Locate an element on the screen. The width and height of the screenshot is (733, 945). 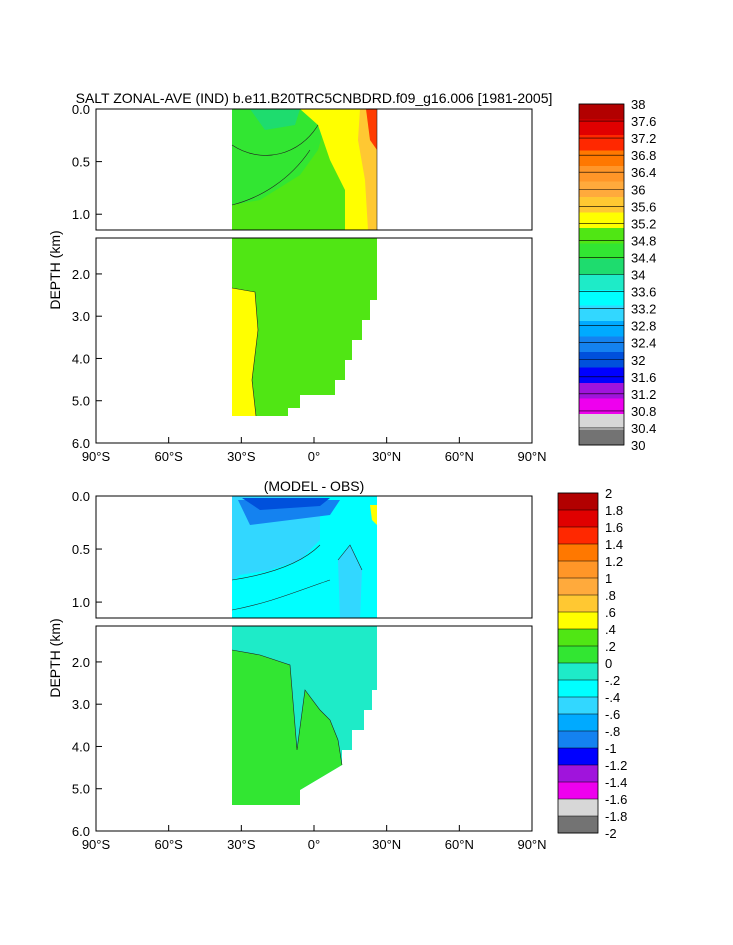
colorbar-label: 30 is located at coordinates (638, 445).